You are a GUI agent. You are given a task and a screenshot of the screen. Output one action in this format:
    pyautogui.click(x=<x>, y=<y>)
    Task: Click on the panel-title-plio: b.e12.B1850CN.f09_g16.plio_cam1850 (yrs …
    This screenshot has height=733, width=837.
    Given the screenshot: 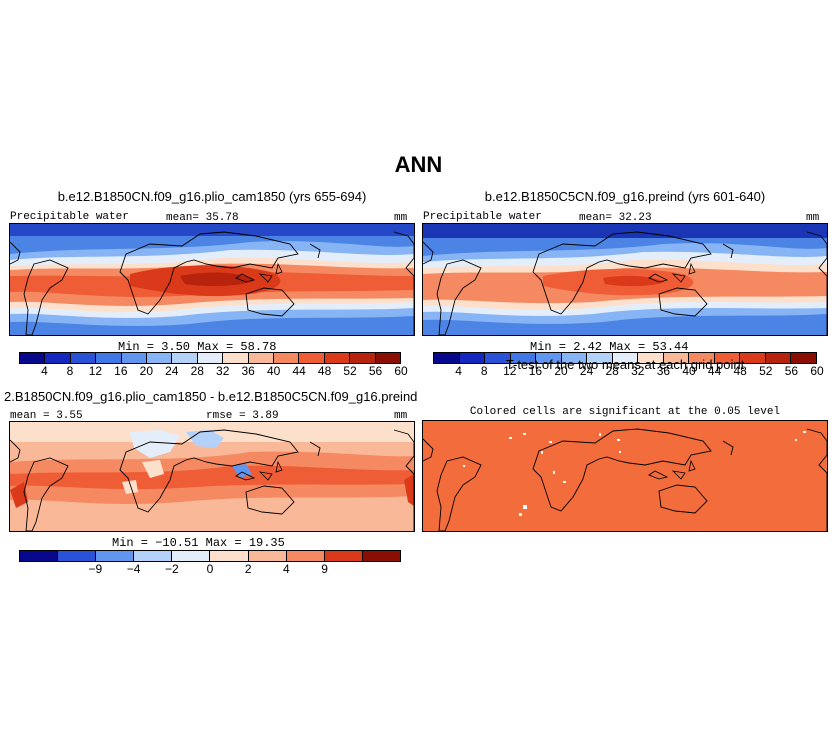 What is the action you would take?
    pyautogui.click(x=212, y=196)
    